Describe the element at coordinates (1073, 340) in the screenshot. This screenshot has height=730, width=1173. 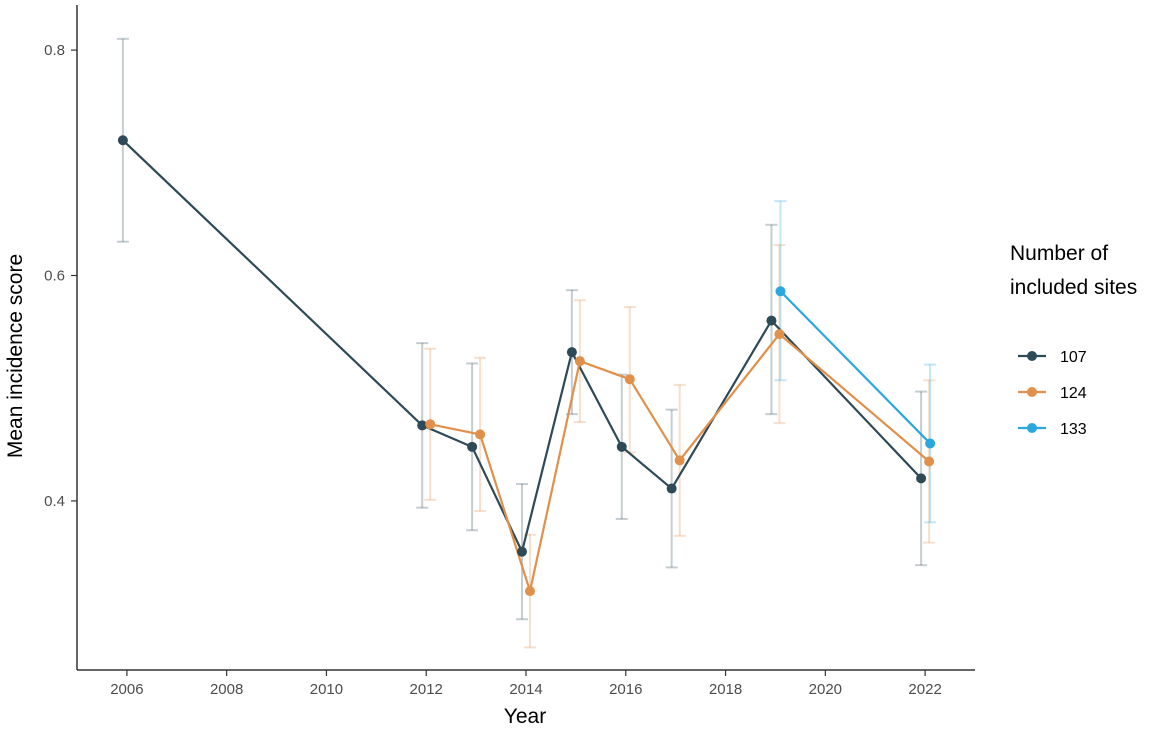
I see `legend: Number of included sites 107 124 133` at that location.